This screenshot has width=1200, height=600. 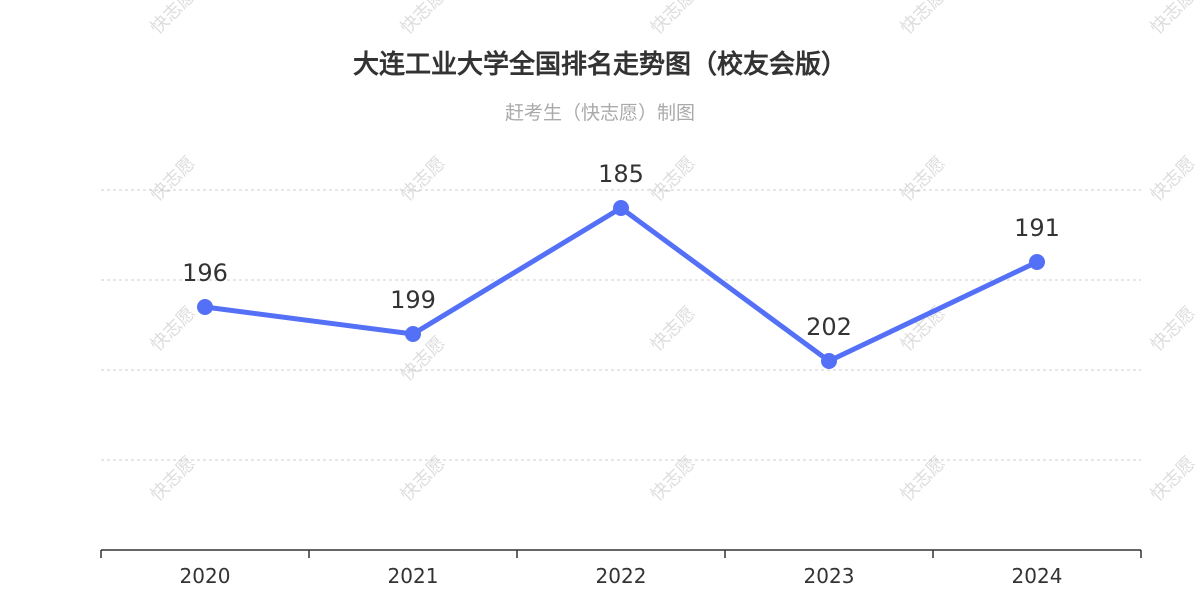 I want to click on x-tick-label: 2022, so click(x=621, y=576).